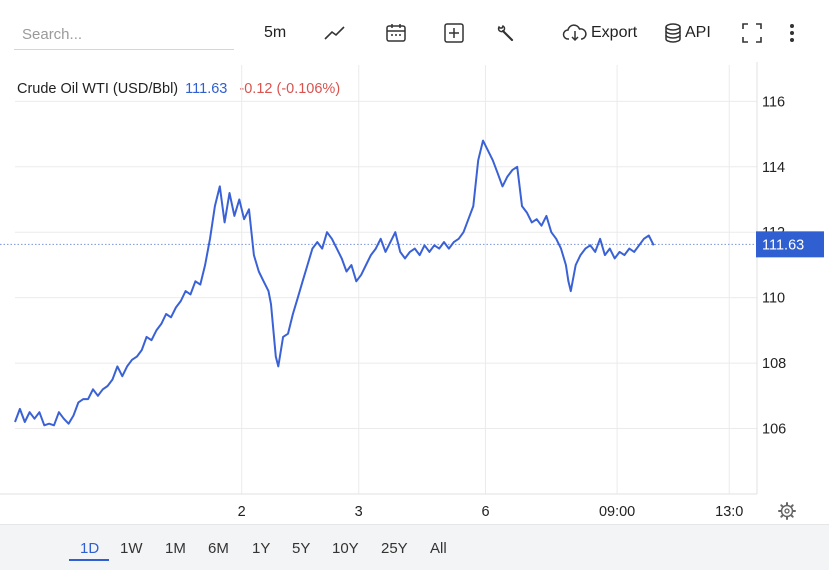 Image resolution: width=829 pixels, height=573 pixels. I want to click on x-tick-label: 3, so click(359, 512).